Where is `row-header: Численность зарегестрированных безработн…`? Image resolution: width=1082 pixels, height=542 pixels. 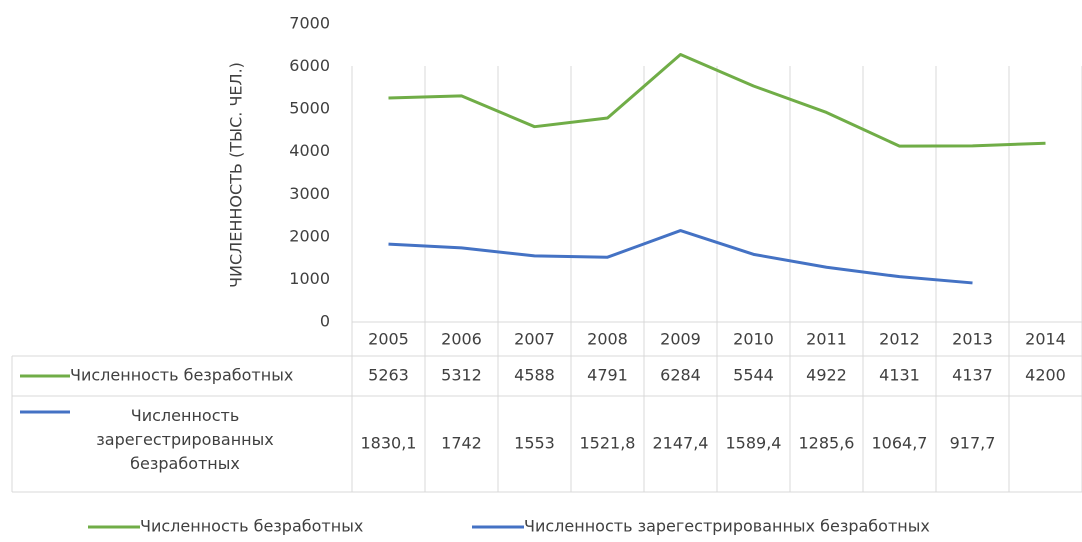
row-header: Численность зарегестрированных безработн… is located at coordinates (185, 439).